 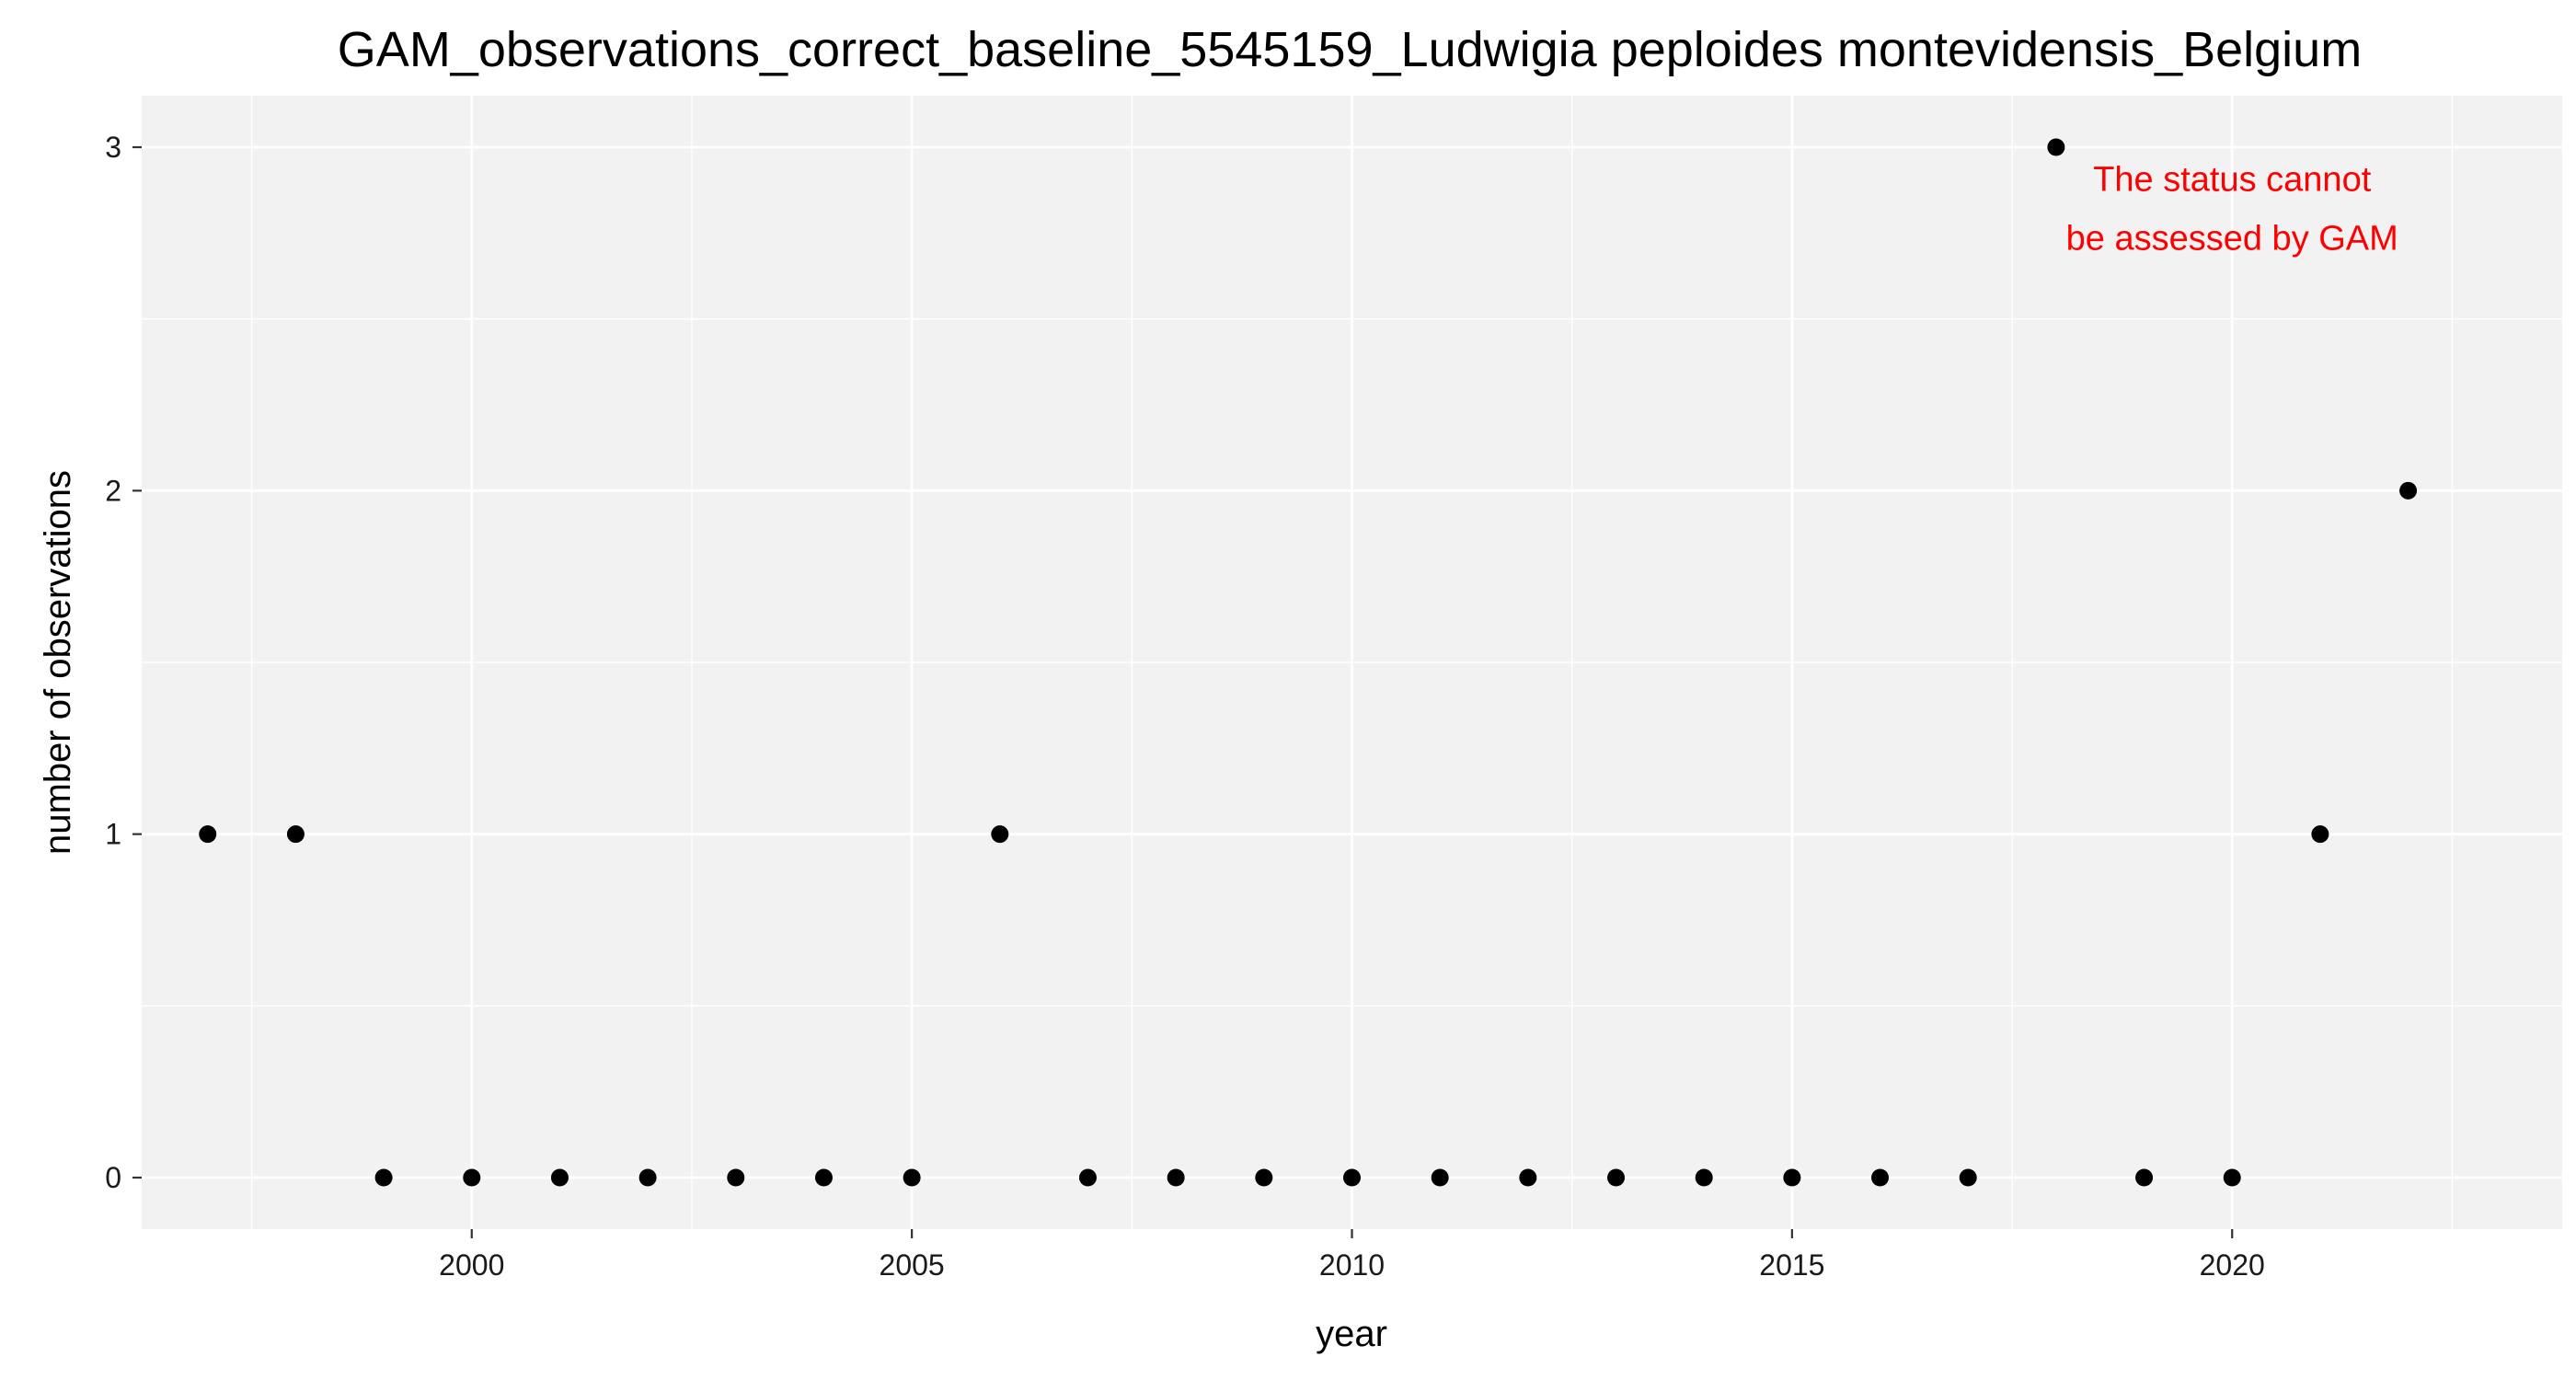 I want to click on x-axis: 2000 2005 2010 2015 2020, so click(x=1352, y=1255).